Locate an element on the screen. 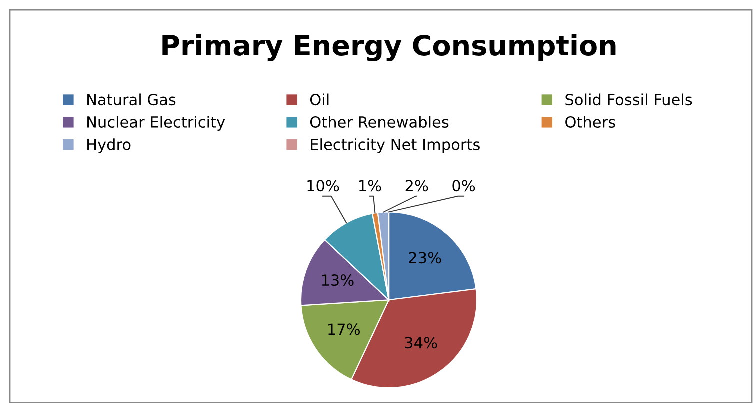 The width and height of the screenshot is (756, 403). chart-title: Primary Energy Consumption is located at coordinates (389, 48).